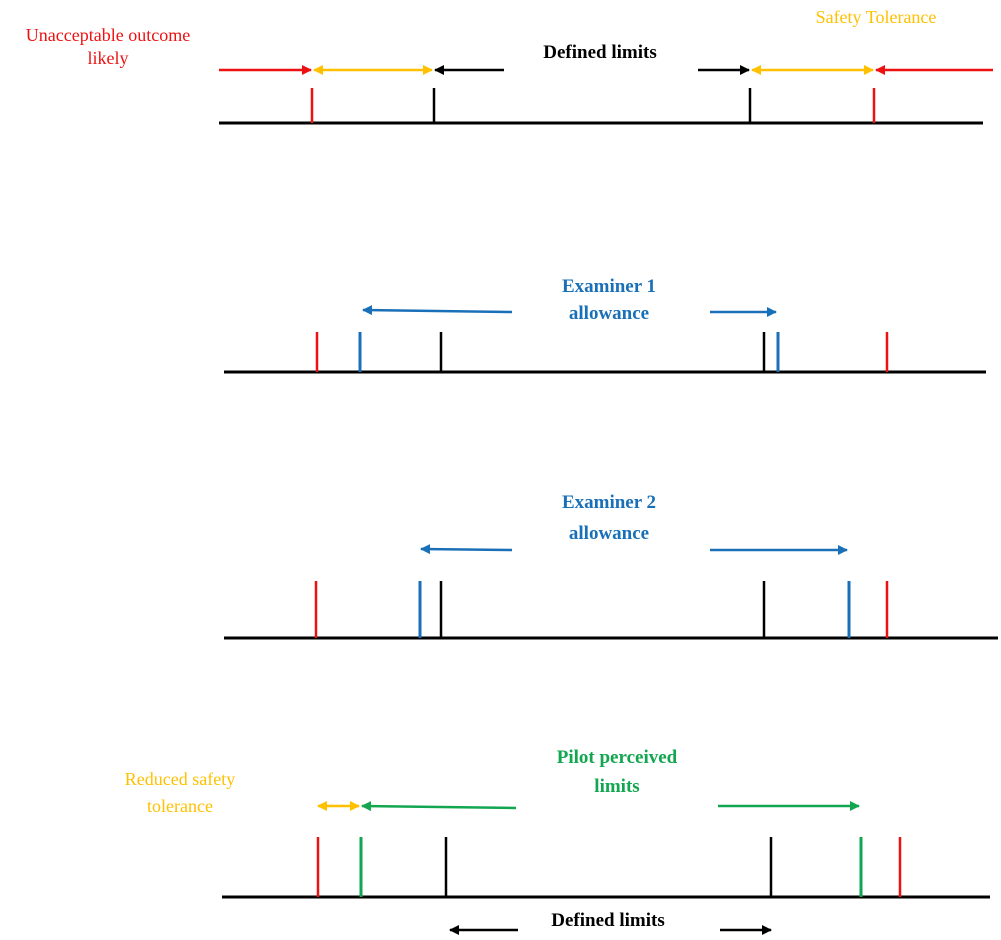  Describe the element at coordinates (609, 533) in the screenshot. I see `examiner-2-label-line2: allowance` at that location.